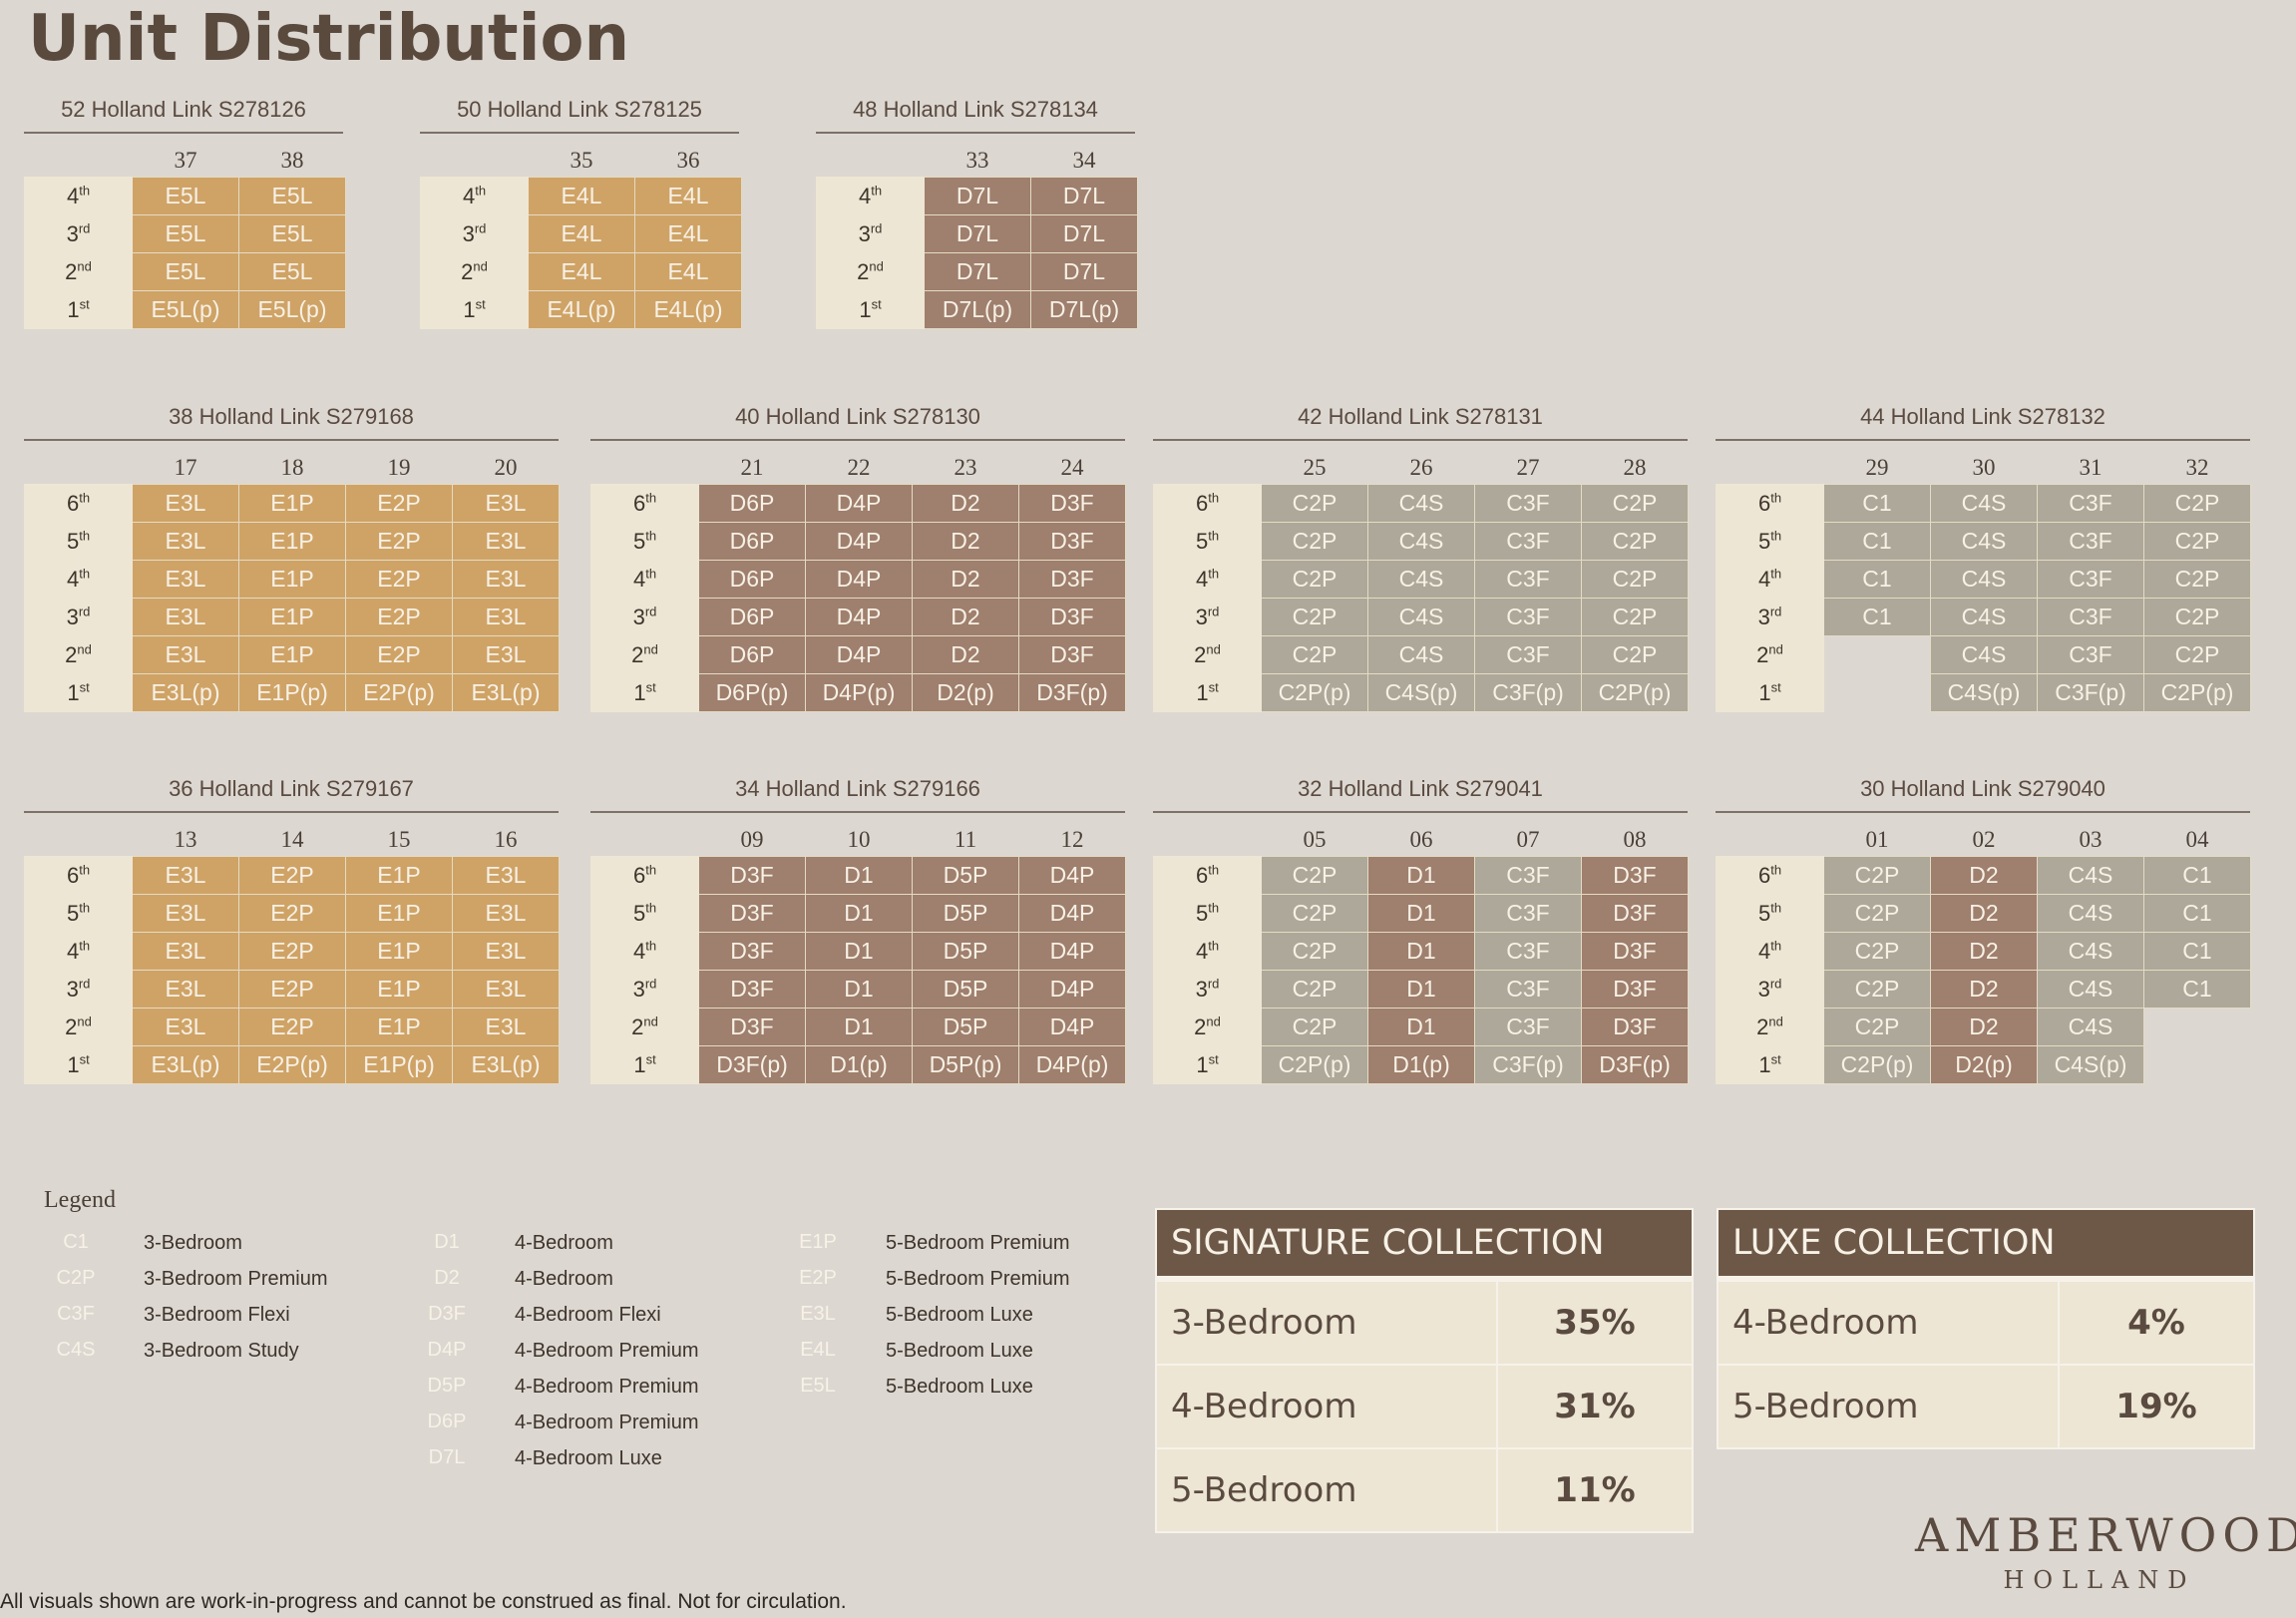 The width and height of the screenshot is (2296, 1618). Describe the element at coordinates (1421, 1027) in the screenshot. I see `floor-row: 2nd C2P D1 C3F D3F` at that location.